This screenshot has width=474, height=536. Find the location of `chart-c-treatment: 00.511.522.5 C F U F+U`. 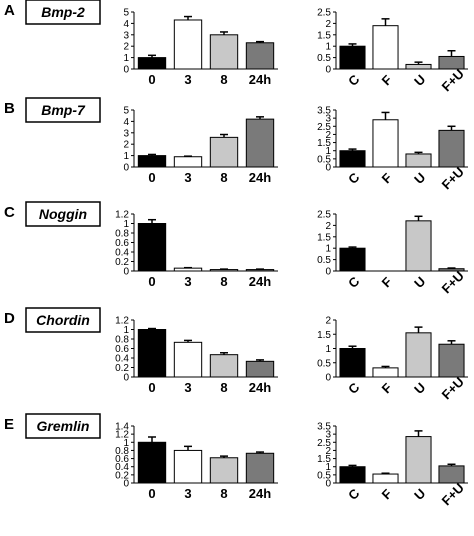

chart-c-treatment: 00.511.522.5 C F U F+U is located at coordinates (392, 253).